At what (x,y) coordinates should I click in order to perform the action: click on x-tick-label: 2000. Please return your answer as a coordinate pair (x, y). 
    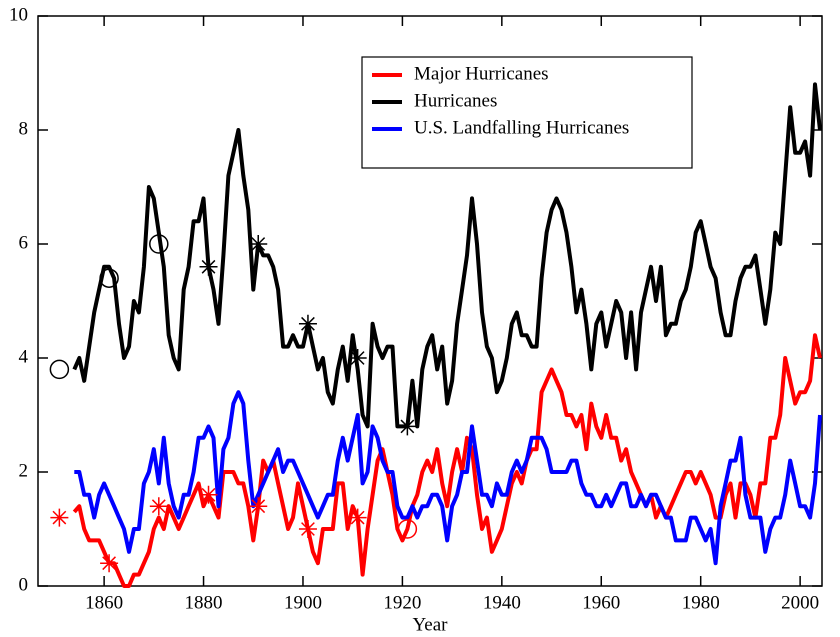
    Looking at the image, I should click on (800, 602).